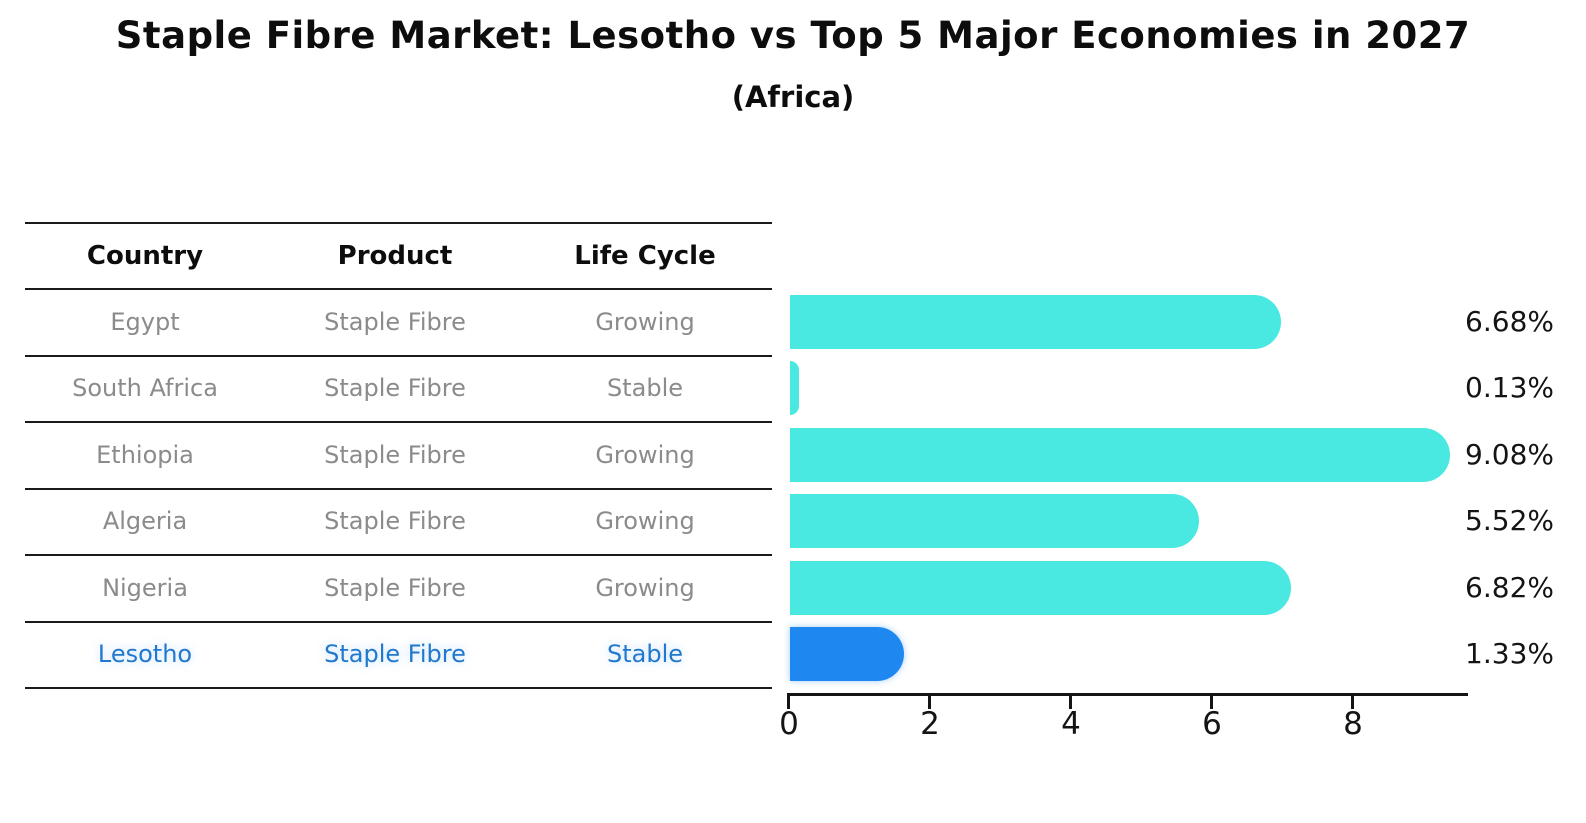 Image resolution: width=1586 pixels, height=823 pixels. Describe the element at coordinates (145, 654) in the screenshot. I see `country-cell: Lesotho` at that location.